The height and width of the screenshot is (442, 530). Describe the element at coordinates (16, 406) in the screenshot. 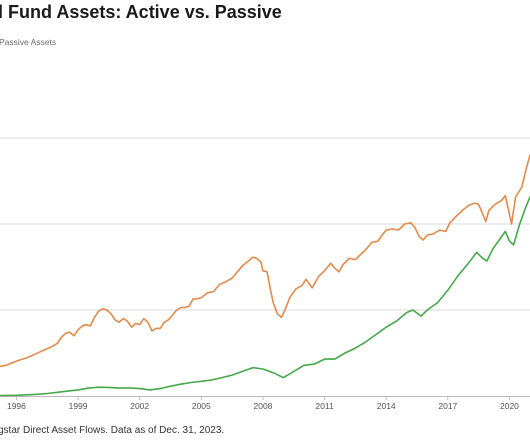

I see `x-tick-label-1996: 1996` at that location.